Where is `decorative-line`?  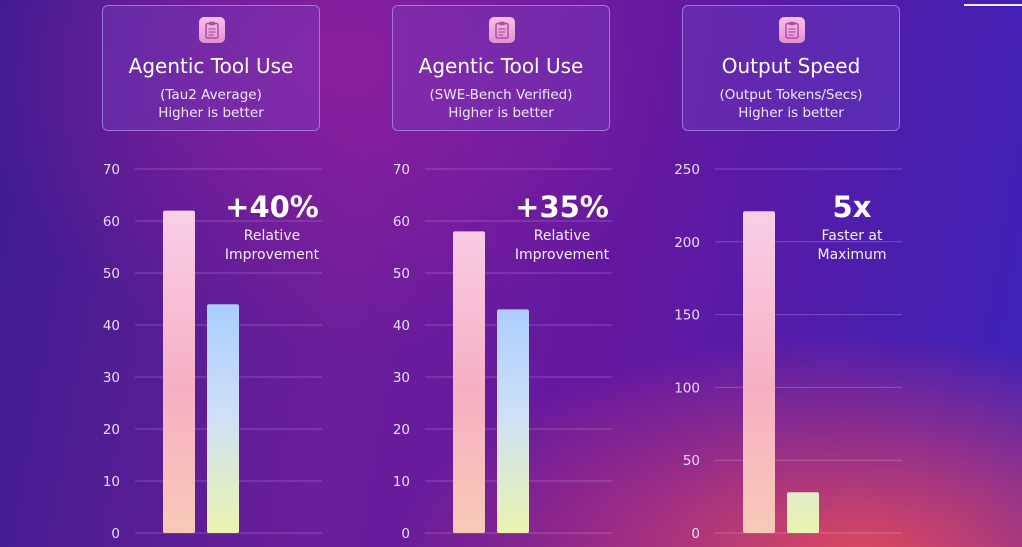 decorative-line is located at coordinates (993, 5).